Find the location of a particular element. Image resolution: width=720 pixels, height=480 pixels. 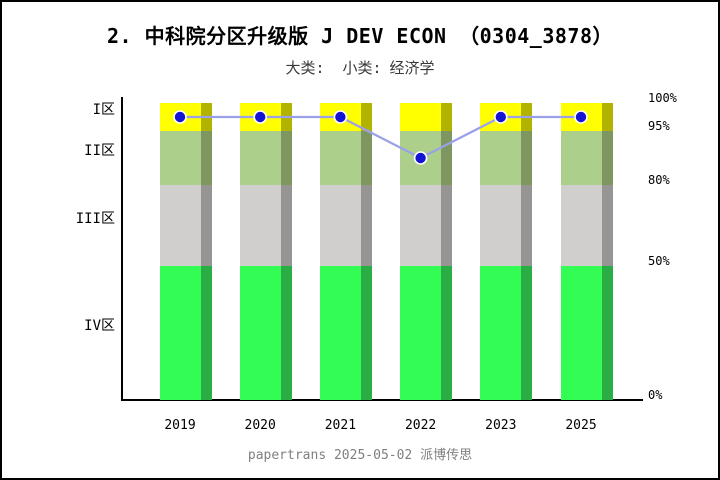

bar-segment-shadow-2019-I区 is located at coordinates (206, 117).